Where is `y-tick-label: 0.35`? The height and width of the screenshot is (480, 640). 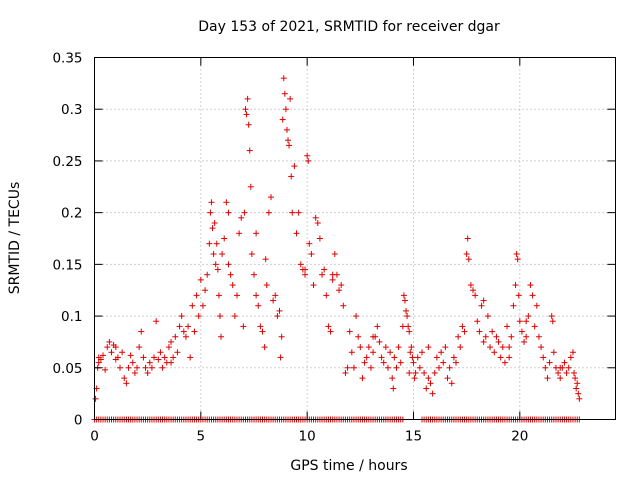 y-tick-label: 0.35 is located at coordinates (67, 59).